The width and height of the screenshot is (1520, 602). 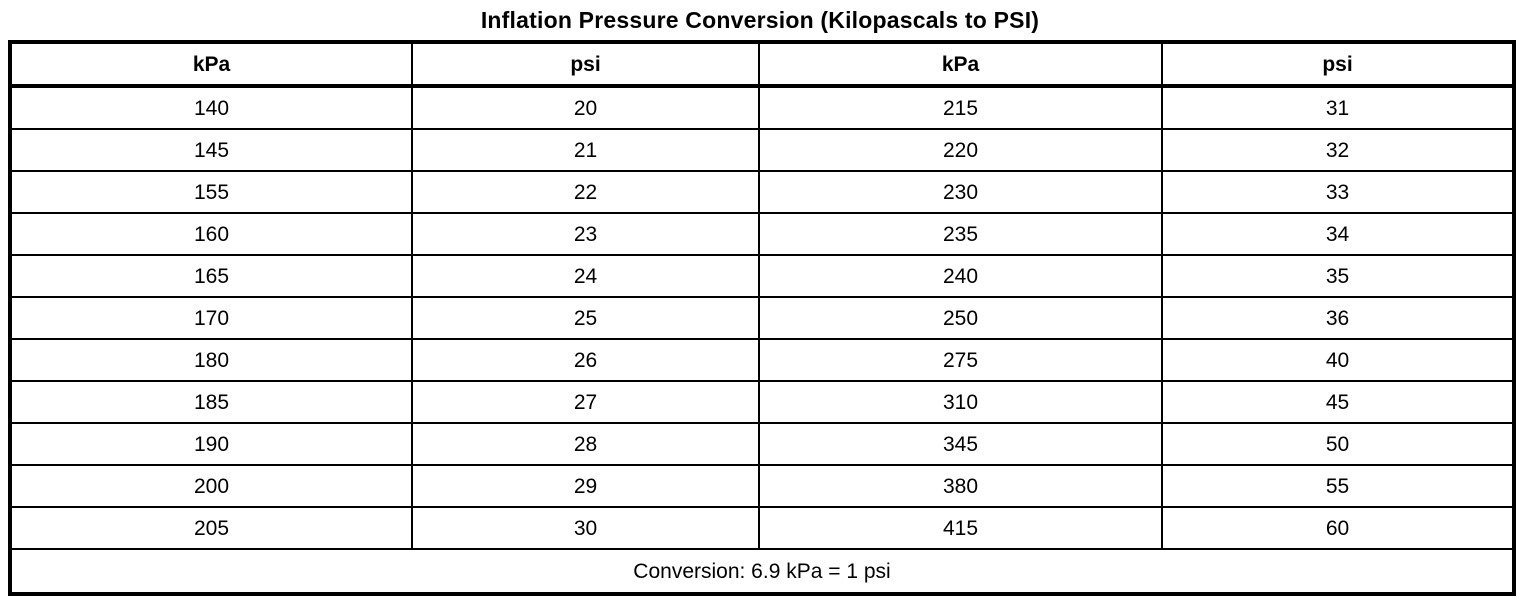 I want to click on table-cell: 275, so click(x=960, y=360).